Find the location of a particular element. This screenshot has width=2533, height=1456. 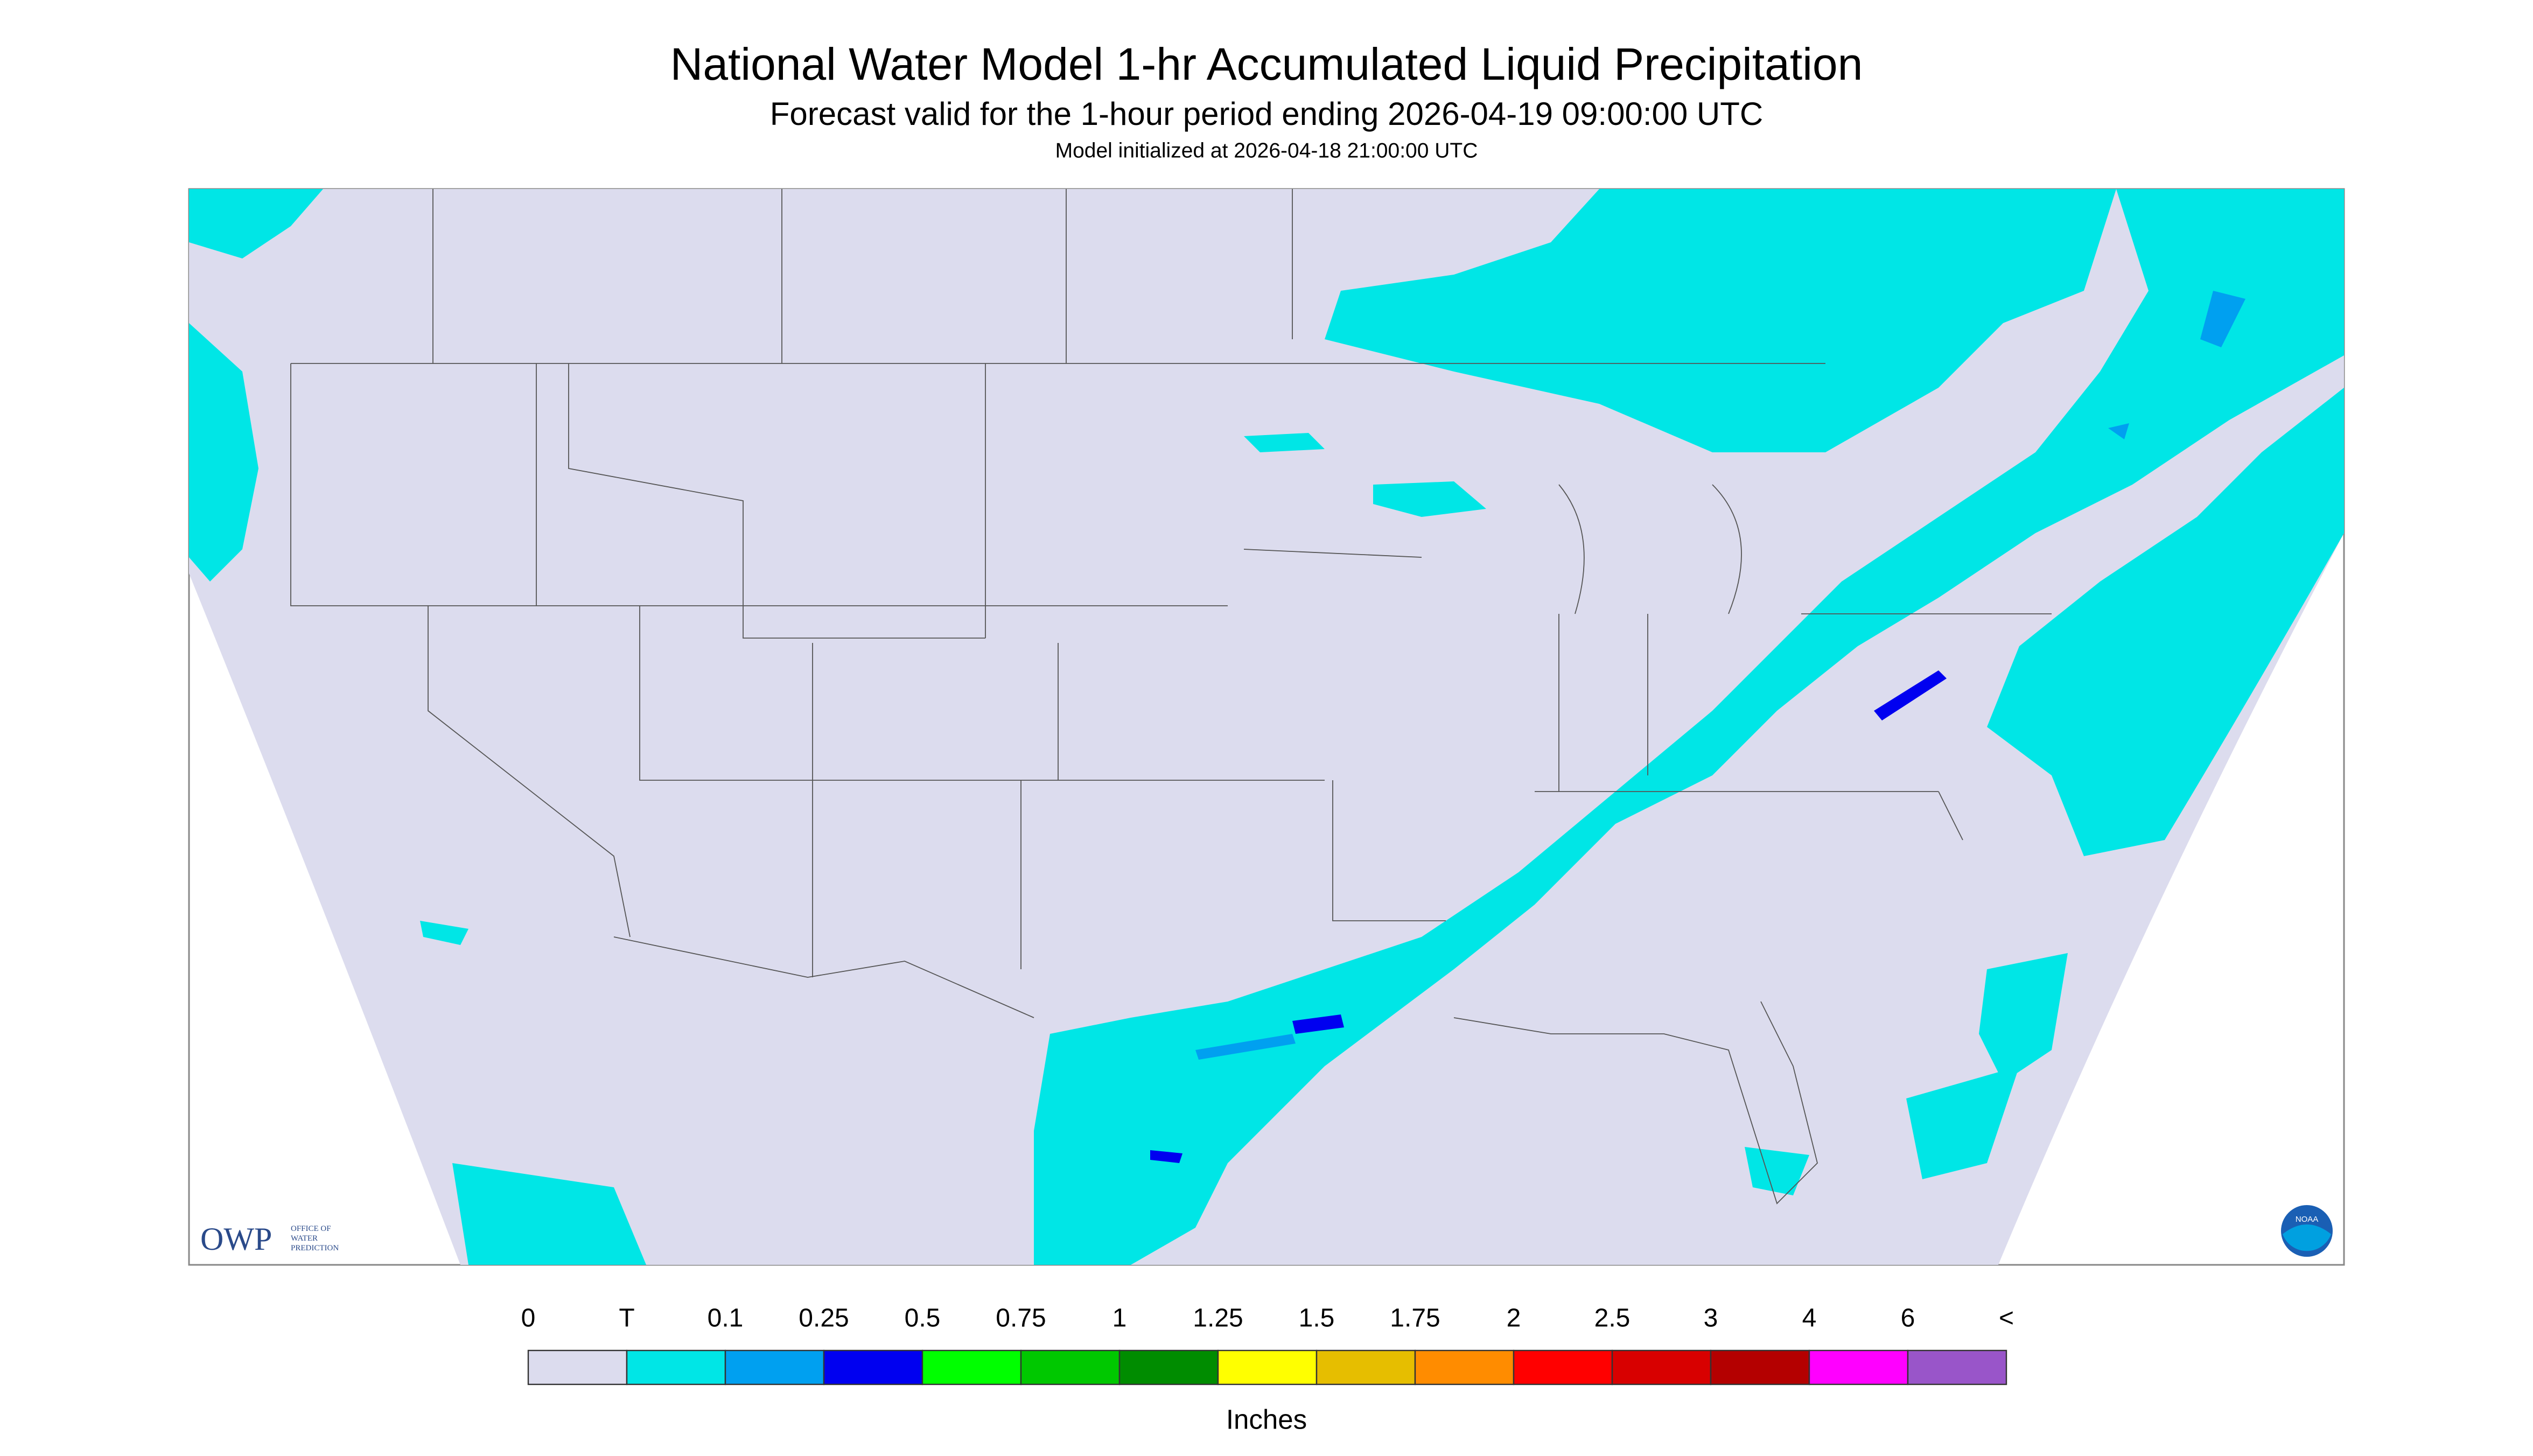

owp-line: PREDICTION is located at coordinates (315, 1248).